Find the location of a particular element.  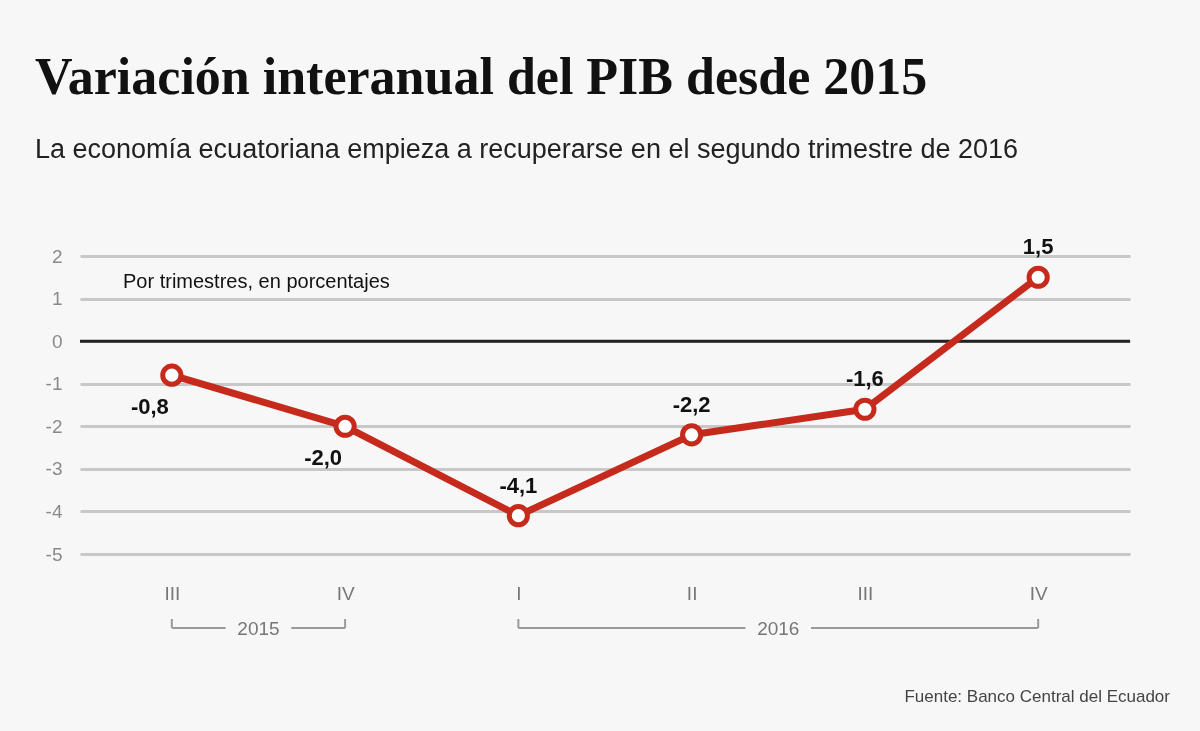

y-tick-label: -4 is located at coordinates (54, 511).